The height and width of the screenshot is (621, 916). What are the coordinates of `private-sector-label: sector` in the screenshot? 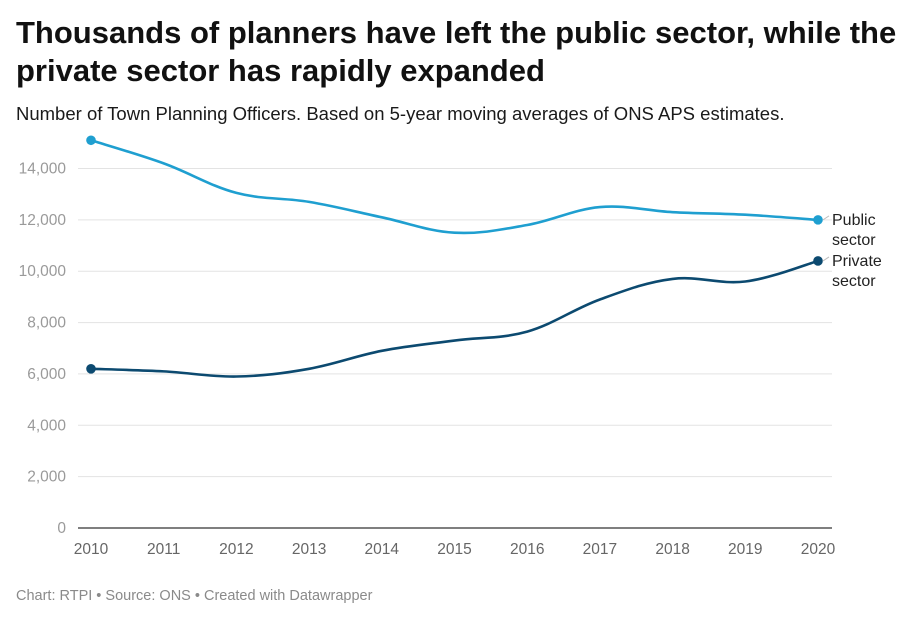 It's located at (854, 281).